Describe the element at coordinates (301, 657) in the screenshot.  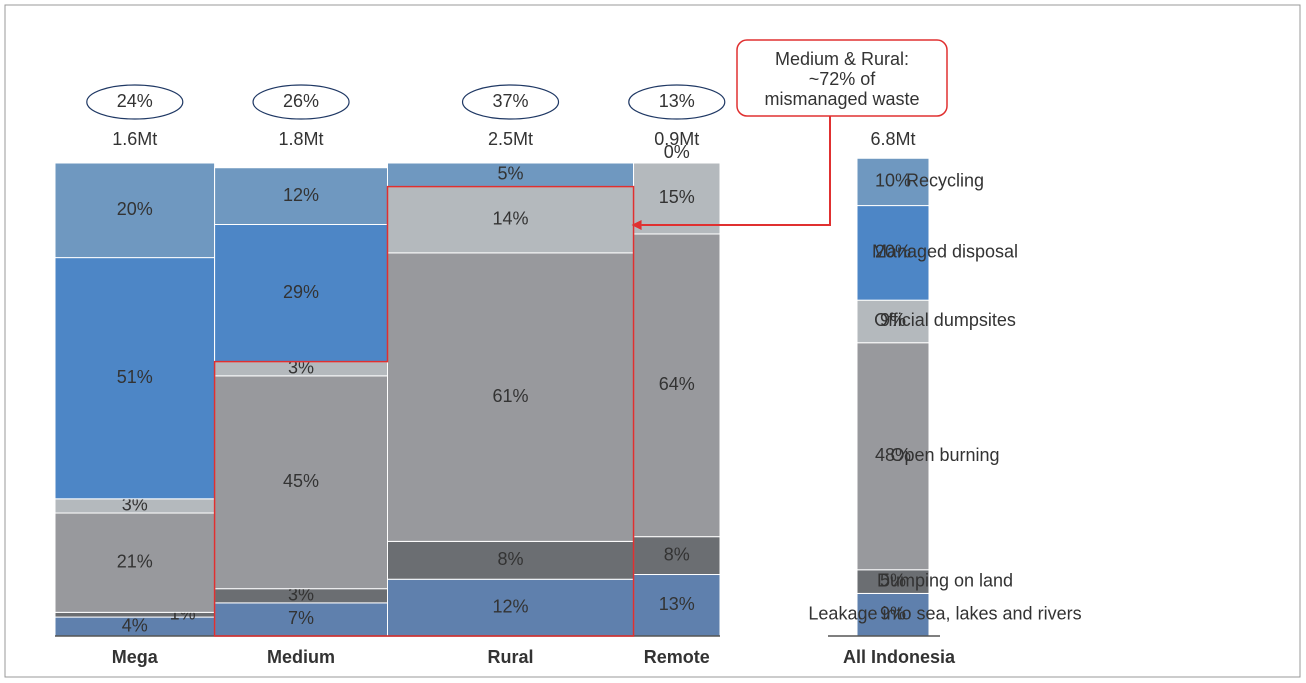
I see `category-label: Medium` at that location.